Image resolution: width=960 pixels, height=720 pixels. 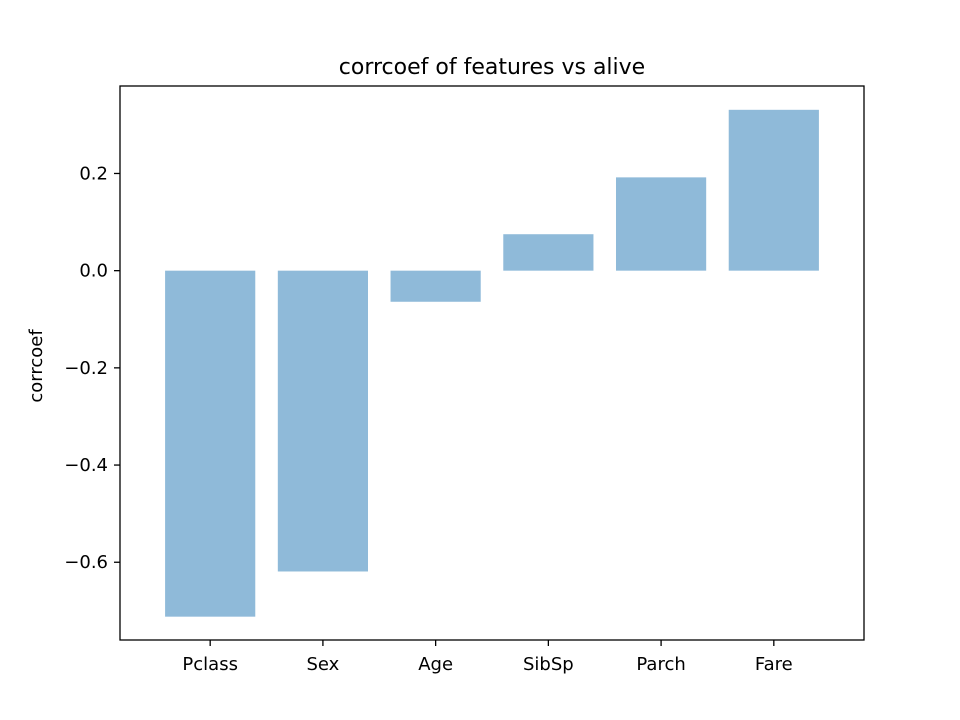 I want to click on x-tick-label: Pclass, so click(x=210, y=664).